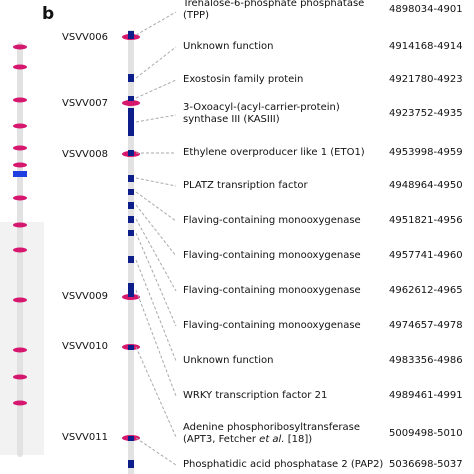 This screenshot has height=474, width=474. What do you see at coordinates (426, 220) in the screenshot?
I see `gene-position: 4951821-4956` at bounding box center [426, 220].